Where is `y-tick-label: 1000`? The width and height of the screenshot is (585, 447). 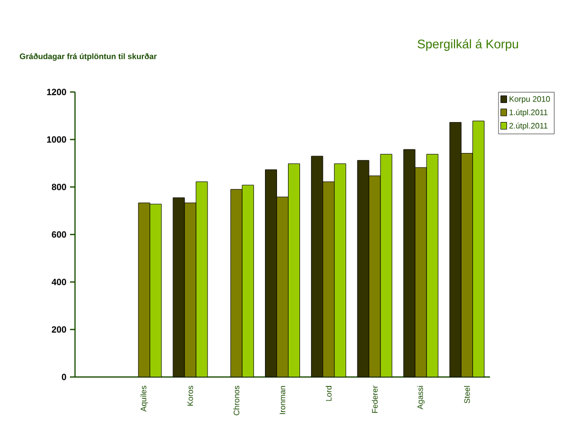
y-tick-label: 1000 is located at coordinates (56, 139).